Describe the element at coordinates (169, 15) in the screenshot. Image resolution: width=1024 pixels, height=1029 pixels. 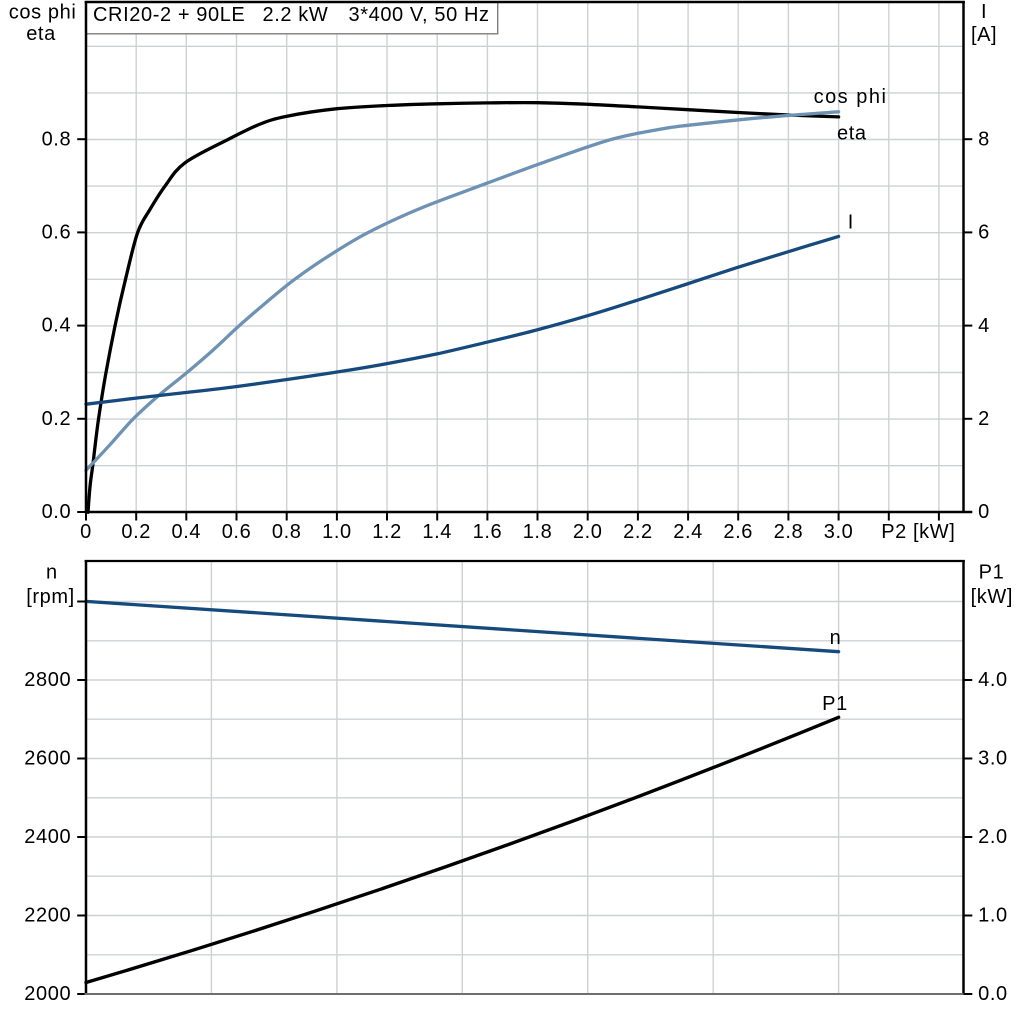
I see `svg-text: CRI20-2 + 90LE` at that location.